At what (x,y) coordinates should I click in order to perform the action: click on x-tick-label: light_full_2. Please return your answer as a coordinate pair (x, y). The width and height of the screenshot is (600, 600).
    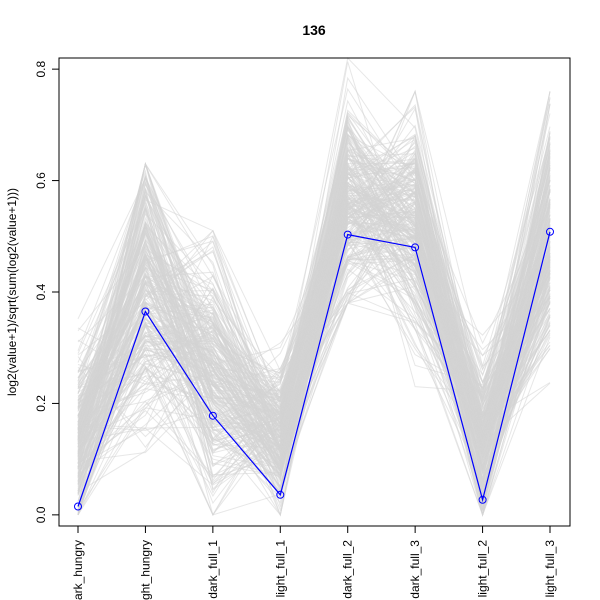
    Looking at the image, I should click on (483, 569).